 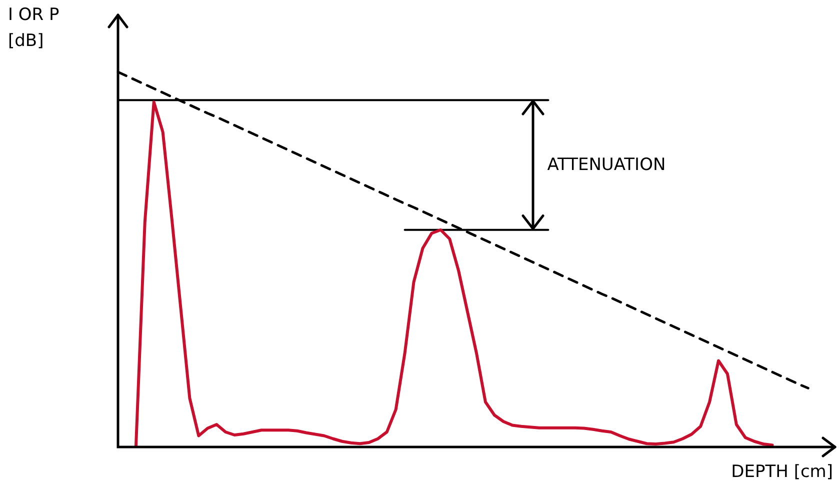 I want to click on x-axis-title: DEPTH [cm], so click(x=782, y=472).